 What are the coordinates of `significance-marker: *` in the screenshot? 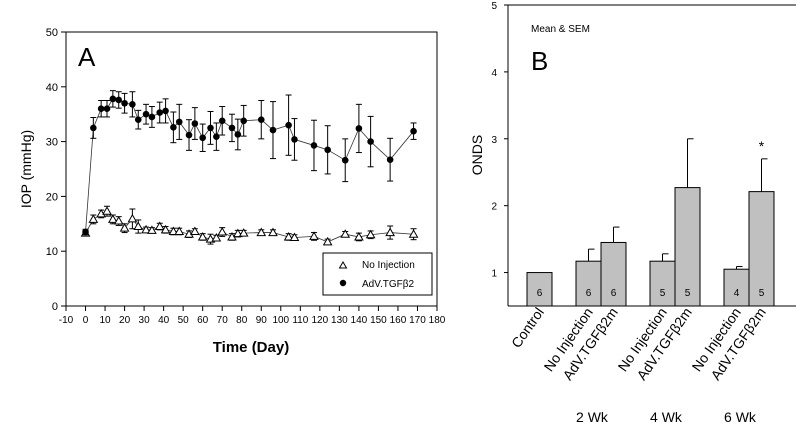 It's located at (762, 146).